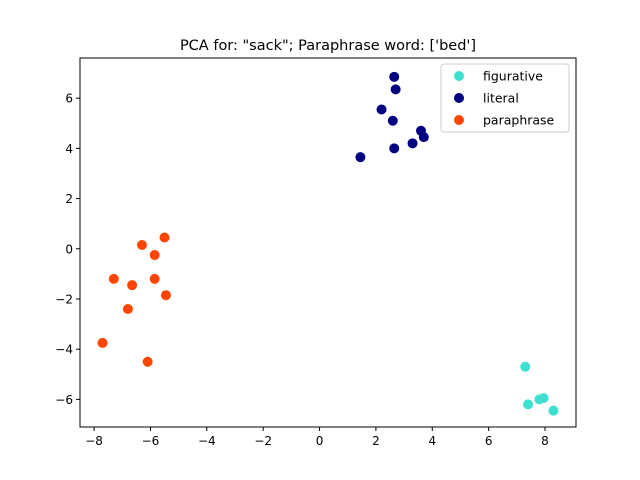 The image size is (640, 480). What do you see at coordinates (263, 441) in the screenshot?
I see `x-tick-label: −2` at bounding box center [263, 441].